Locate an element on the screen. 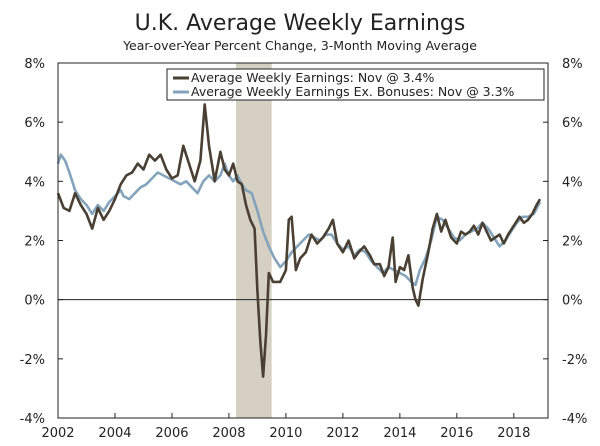 The width and height of the screenshot is (600, 446). y-tick-label-right: 4% is located at coordinates (572, 182).